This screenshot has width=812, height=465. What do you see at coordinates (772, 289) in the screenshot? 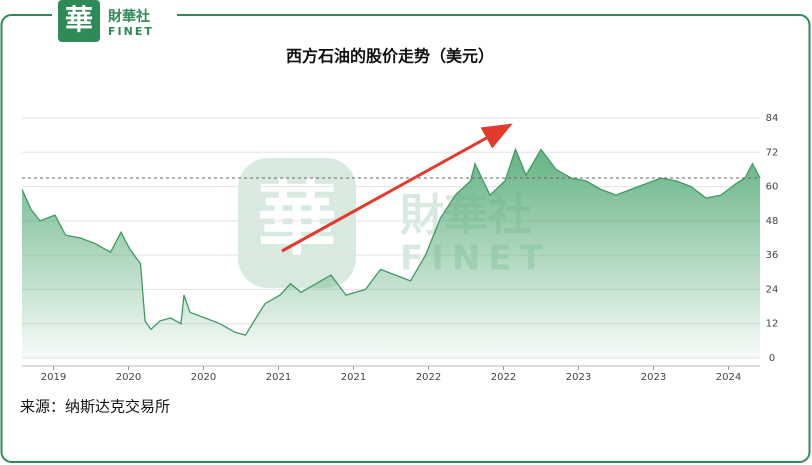
I see `y-tick-label: 24` at bounding box center [772, 289].